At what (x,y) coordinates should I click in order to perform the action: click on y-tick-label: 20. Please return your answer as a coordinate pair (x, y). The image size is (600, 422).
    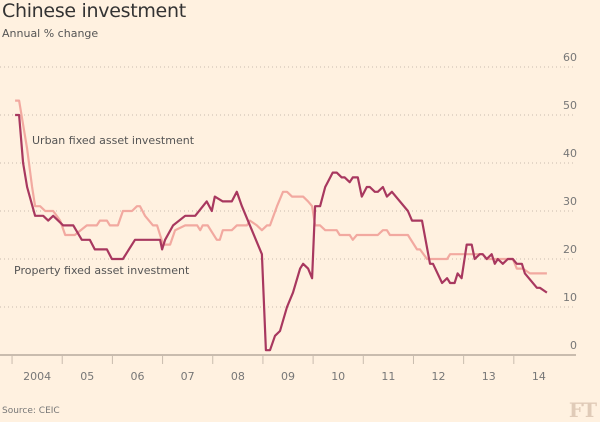
    Looking at the image, I should click on (570, 249).